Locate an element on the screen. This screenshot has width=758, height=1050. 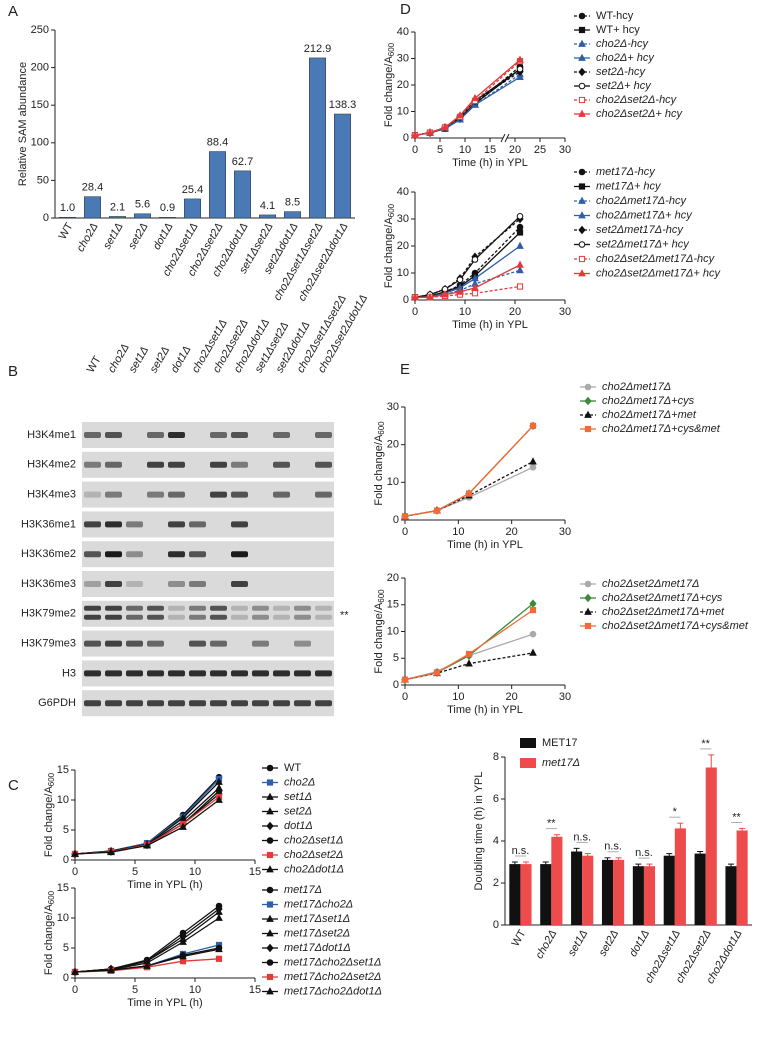
legend-label: set1Δ is located at coordinates (298, 797).